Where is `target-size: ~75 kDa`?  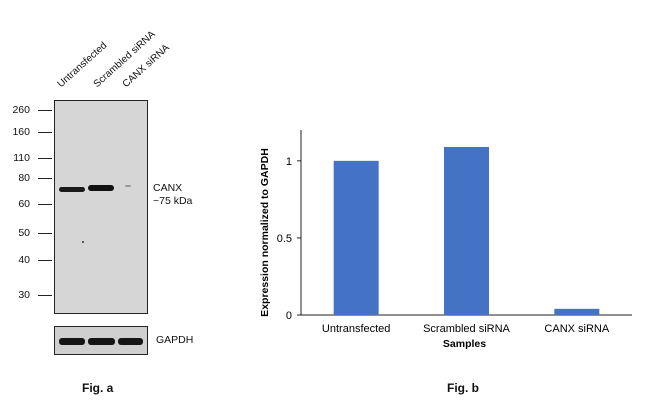
target-size: ~75 kDa is located at coordinates (173, 201).